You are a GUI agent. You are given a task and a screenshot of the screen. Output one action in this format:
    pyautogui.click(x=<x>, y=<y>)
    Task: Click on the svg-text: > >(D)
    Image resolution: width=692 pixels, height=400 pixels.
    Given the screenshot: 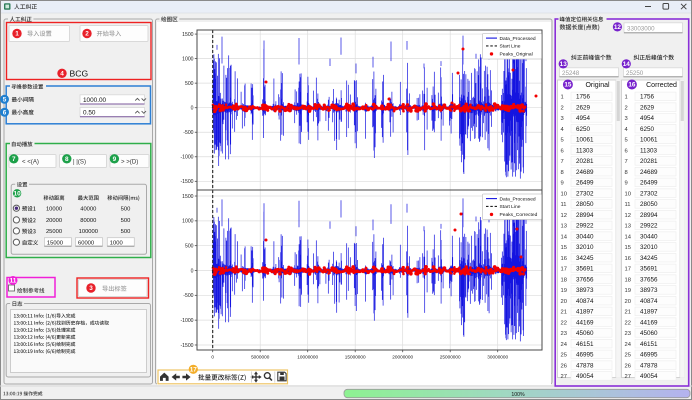 What is the action you would take?
    pyautogui.click(x=129, y=161)
    